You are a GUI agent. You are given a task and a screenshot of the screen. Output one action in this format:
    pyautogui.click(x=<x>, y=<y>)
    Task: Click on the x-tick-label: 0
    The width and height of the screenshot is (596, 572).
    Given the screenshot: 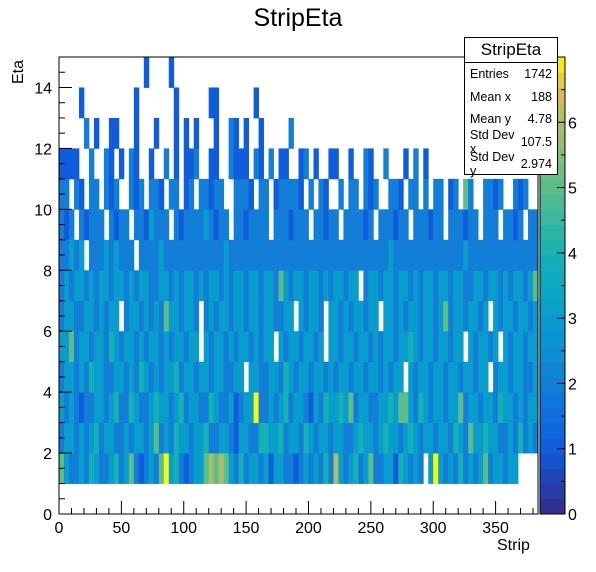 What is the action you would take?
    pyautogui.click(x=59, y=528)
    